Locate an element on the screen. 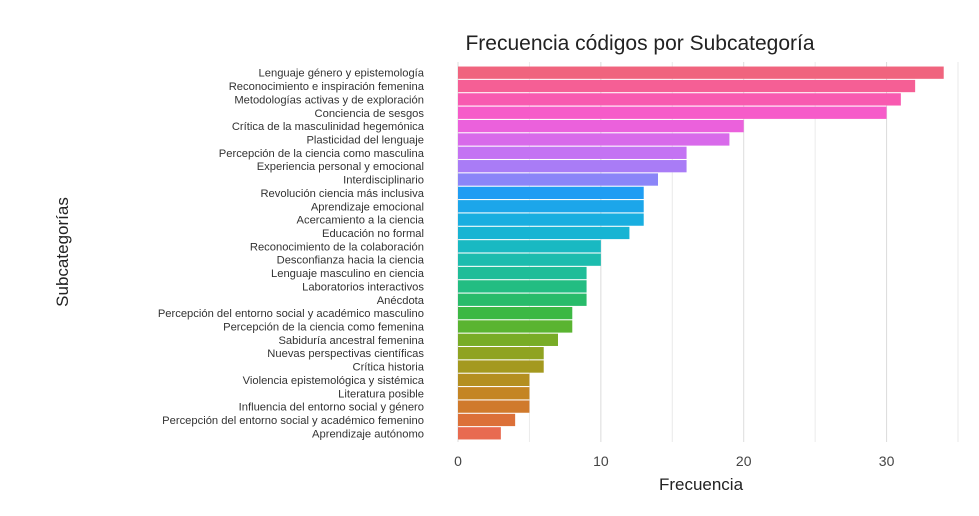 The width and height of the screenshot is (979, 516). category-label: Percepción de la ciencia como femenina is located at coordinates (324, 327).